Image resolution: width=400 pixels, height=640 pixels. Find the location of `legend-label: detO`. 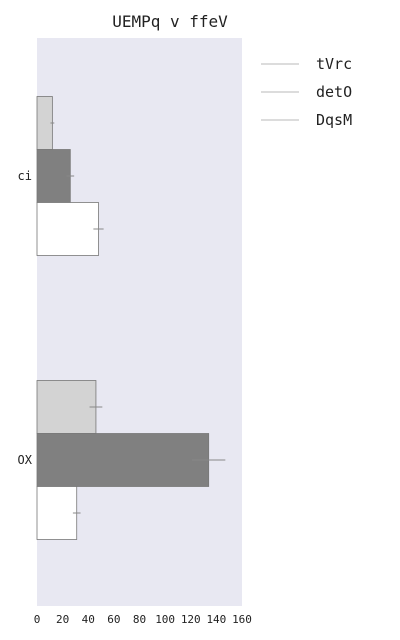

legend-label: detO is located at coordinates (334, 92).